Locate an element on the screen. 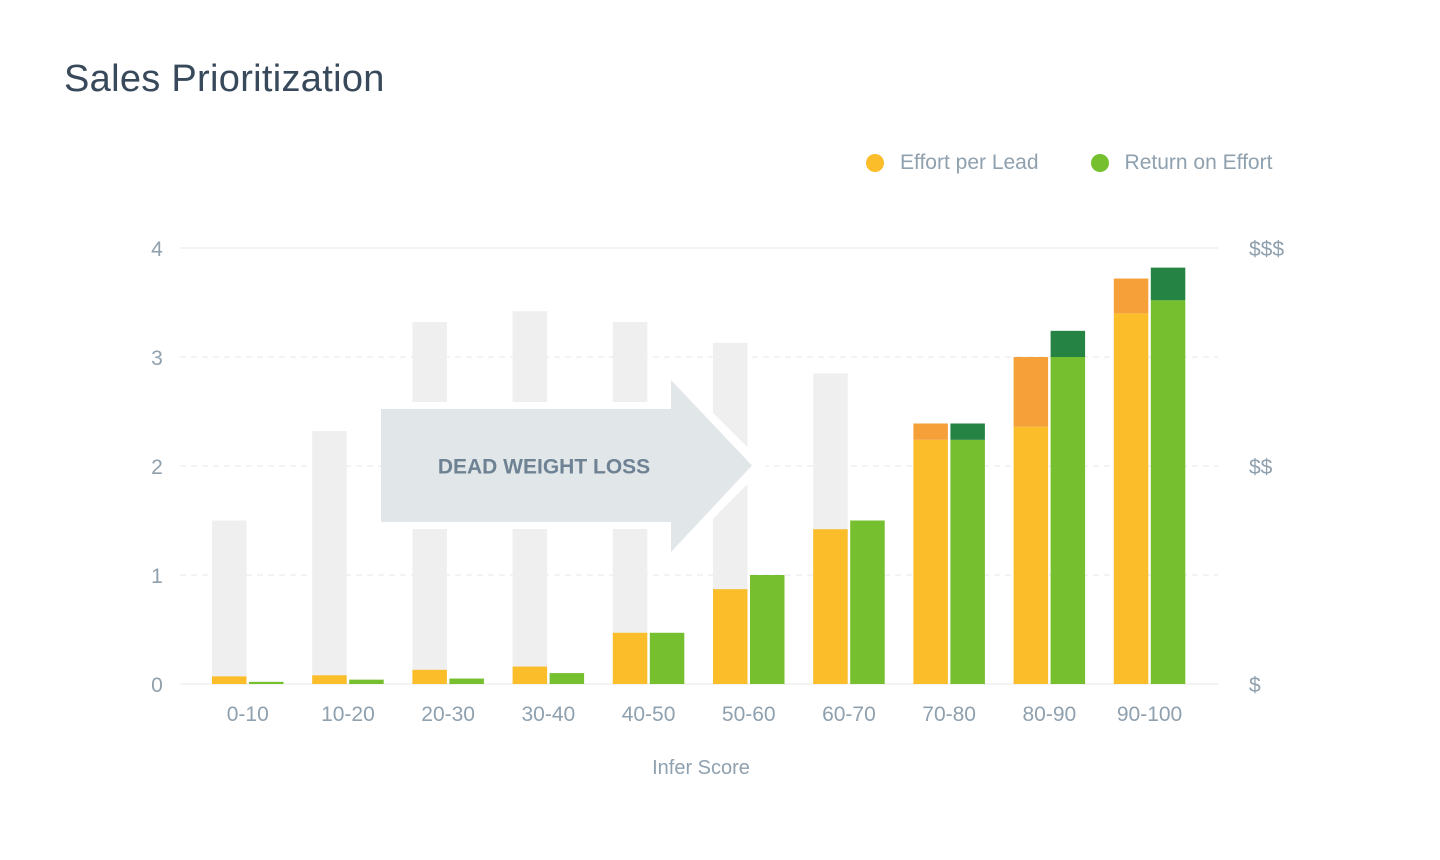 The height and width of the screenshot is (860, 1440). legend-item-return: Return on Effort is located at coordinates (1181, 163).